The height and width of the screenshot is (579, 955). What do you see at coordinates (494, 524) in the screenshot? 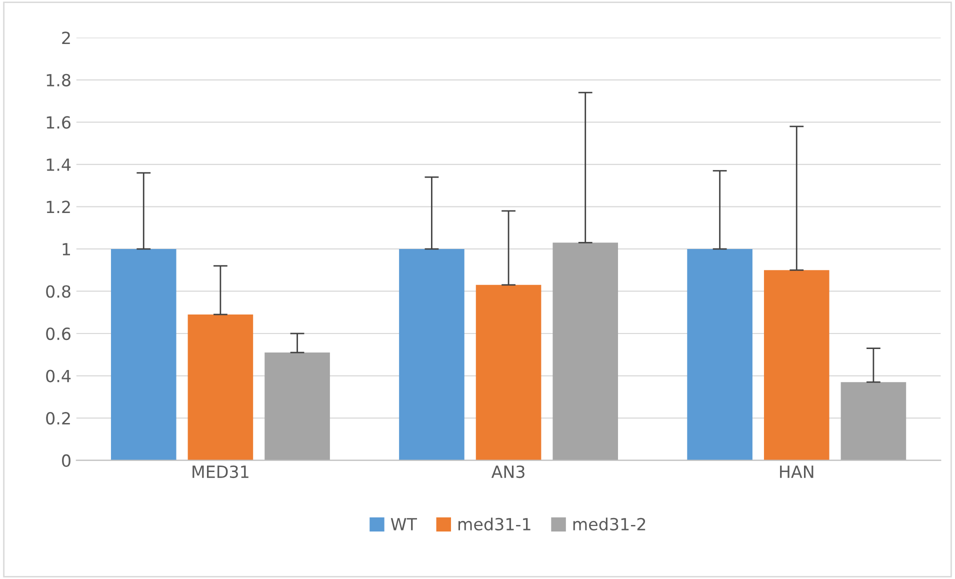
I see `legend-label: med31-1` at bounding box center [494, 524].